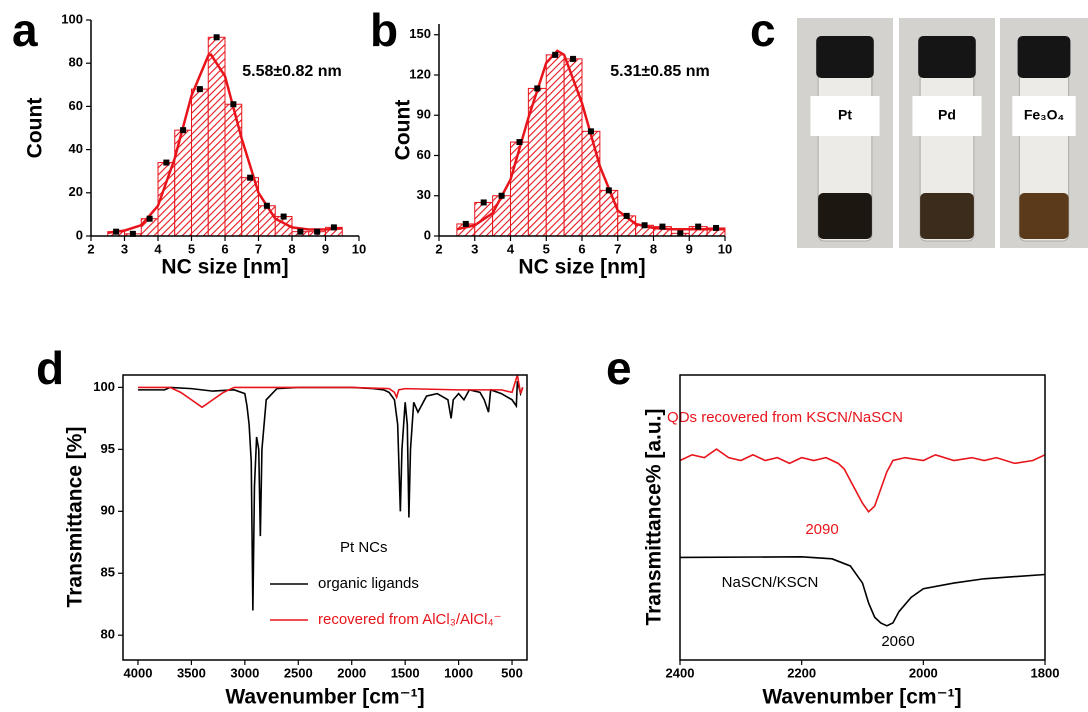 Image resolution: width=1088 pixels, height=712 pixels. Describe the element at coordinates (403, 130) in the screenshot. I see `y-axis-label: Count` at that location.